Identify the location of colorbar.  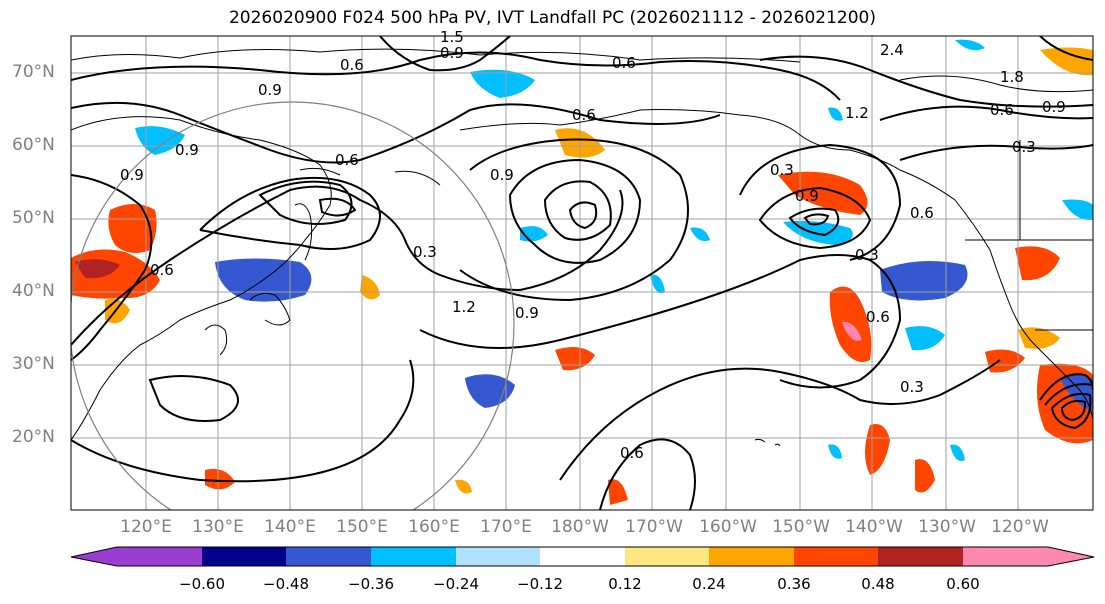
(582, 556).